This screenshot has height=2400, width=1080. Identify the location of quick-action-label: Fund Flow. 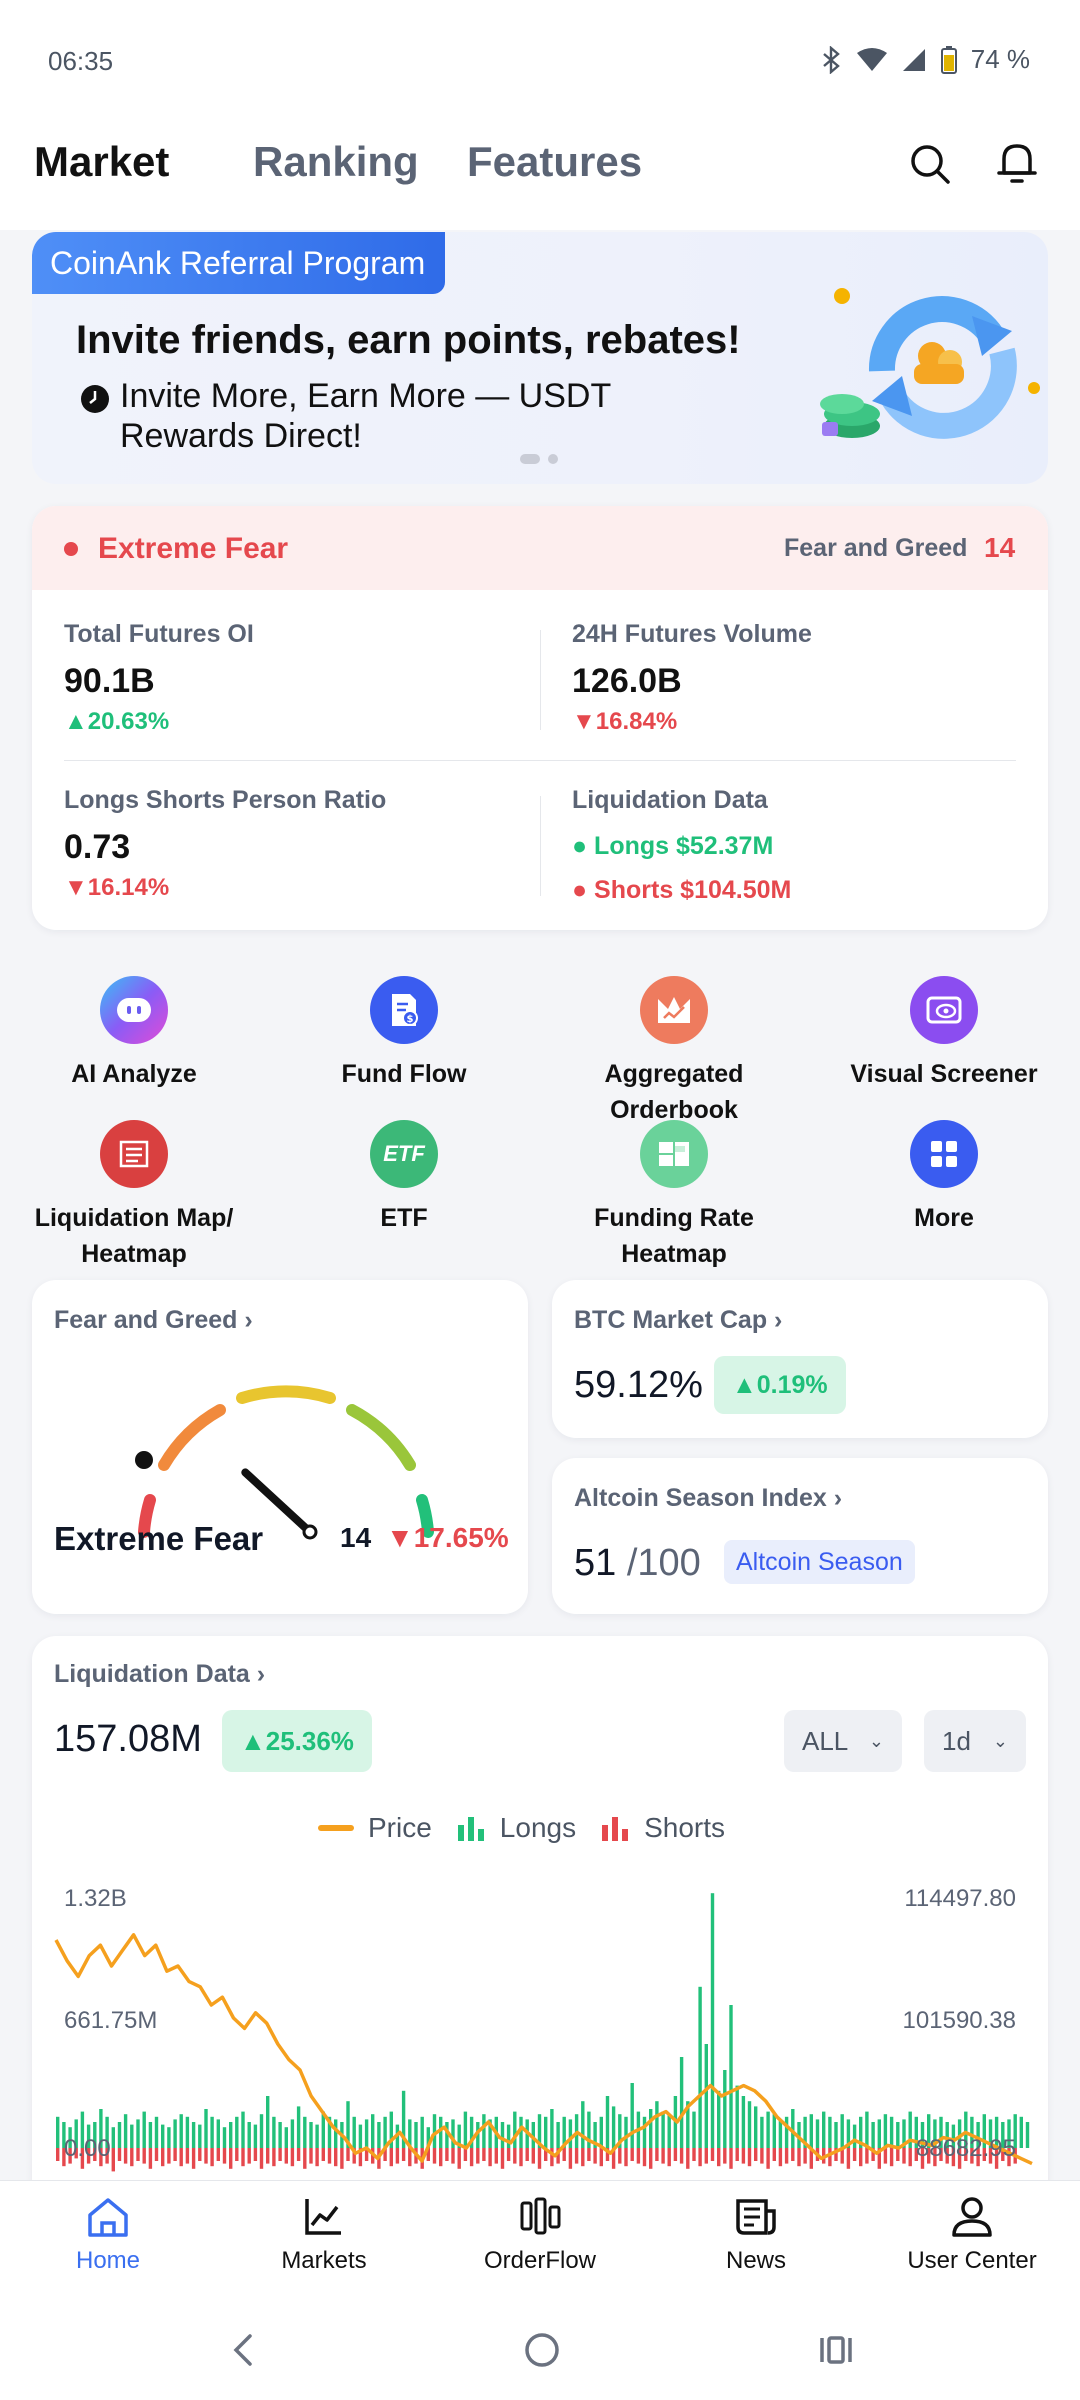
(404, 1074).